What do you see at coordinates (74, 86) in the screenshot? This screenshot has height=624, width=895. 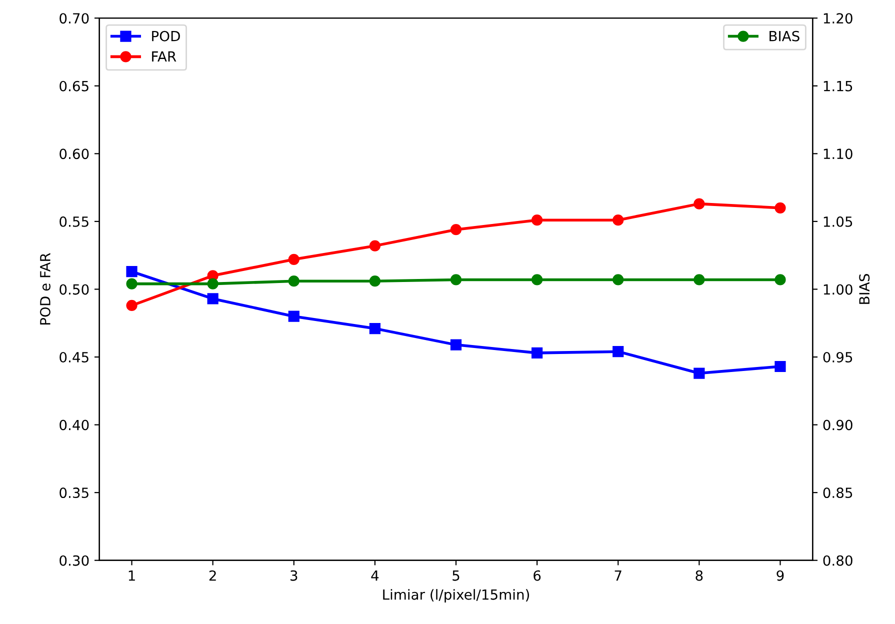 I see `y-tick-label: 0.65` at bounding box center [74, 86].